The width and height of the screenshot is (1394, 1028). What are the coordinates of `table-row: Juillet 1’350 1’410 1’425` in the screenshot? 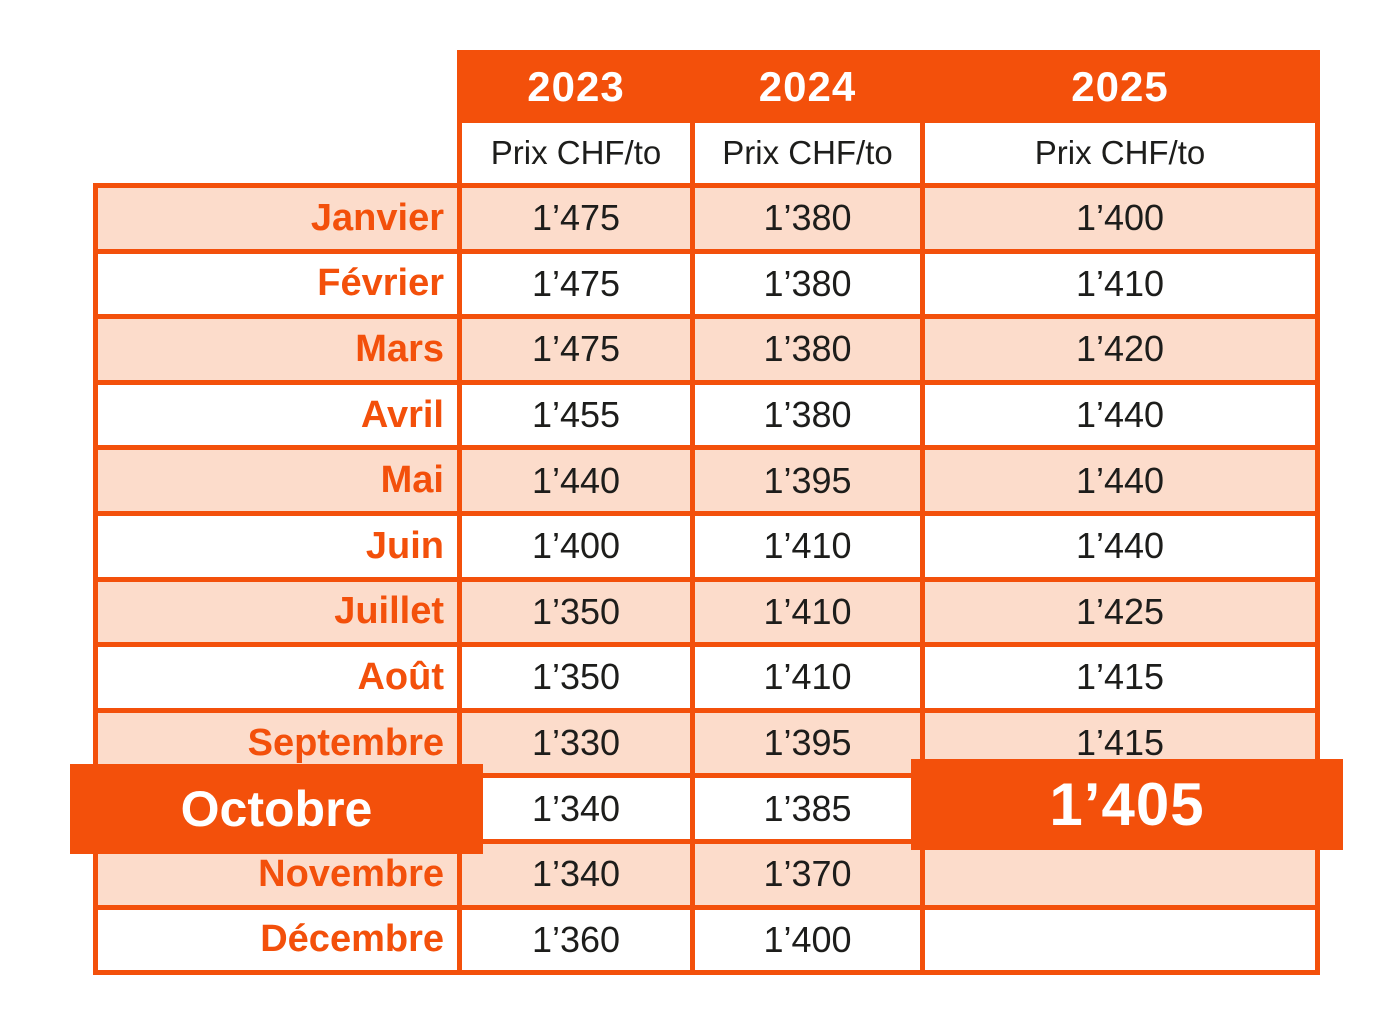 It's located at (706, 612).